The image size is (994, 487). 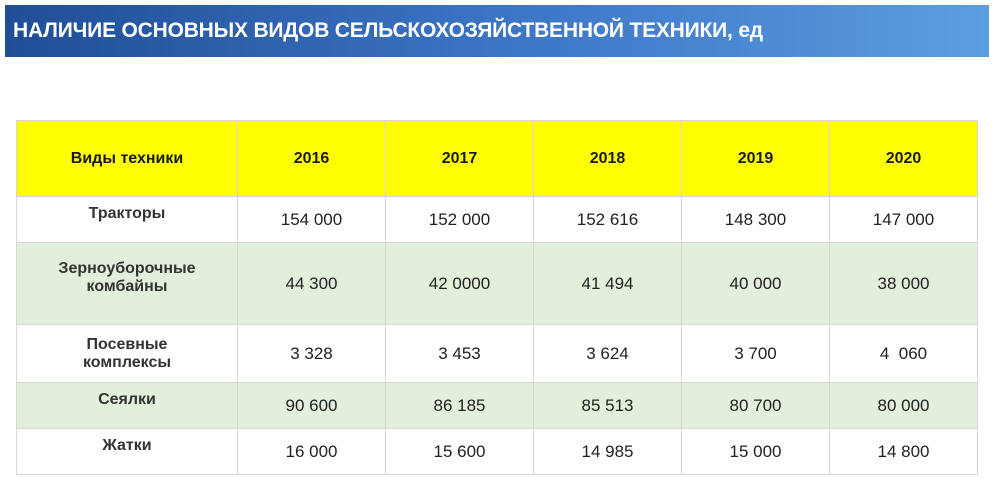 I want to click on table-cell: 3 624, so click(x=607, y=353).